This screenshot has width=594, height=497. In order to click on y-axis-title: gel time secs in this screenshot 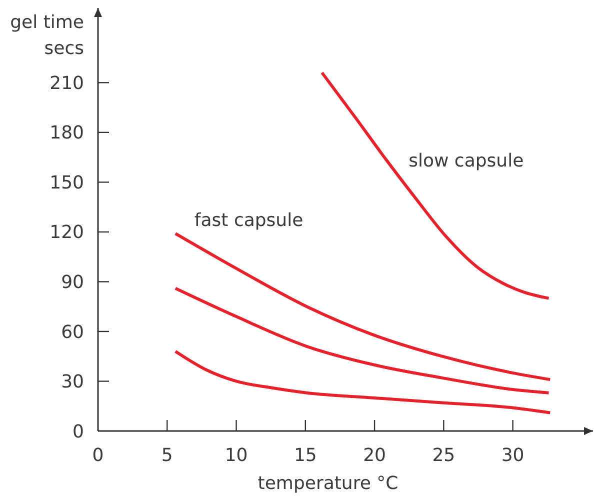, I will do `click(47, 35)`.